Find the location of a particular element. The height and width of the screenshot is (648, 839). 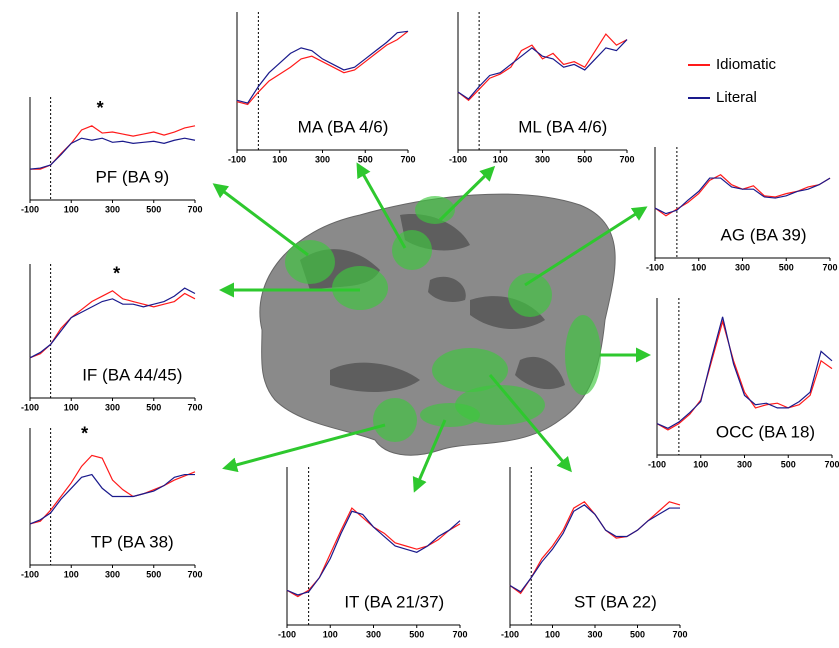

chart-title: IT (BA 21/37) is located at coordinates (394, 601).